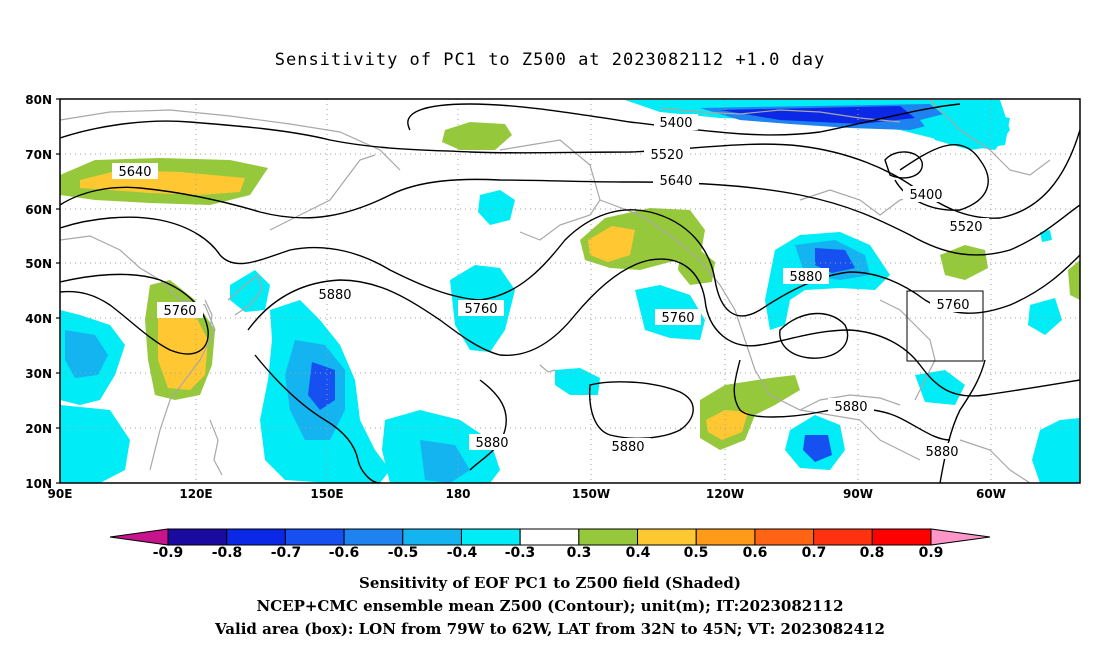 The width and height of the screenshot is (1100, 650). I want to click on colorbar-label: -0.4, so click(462, 553).